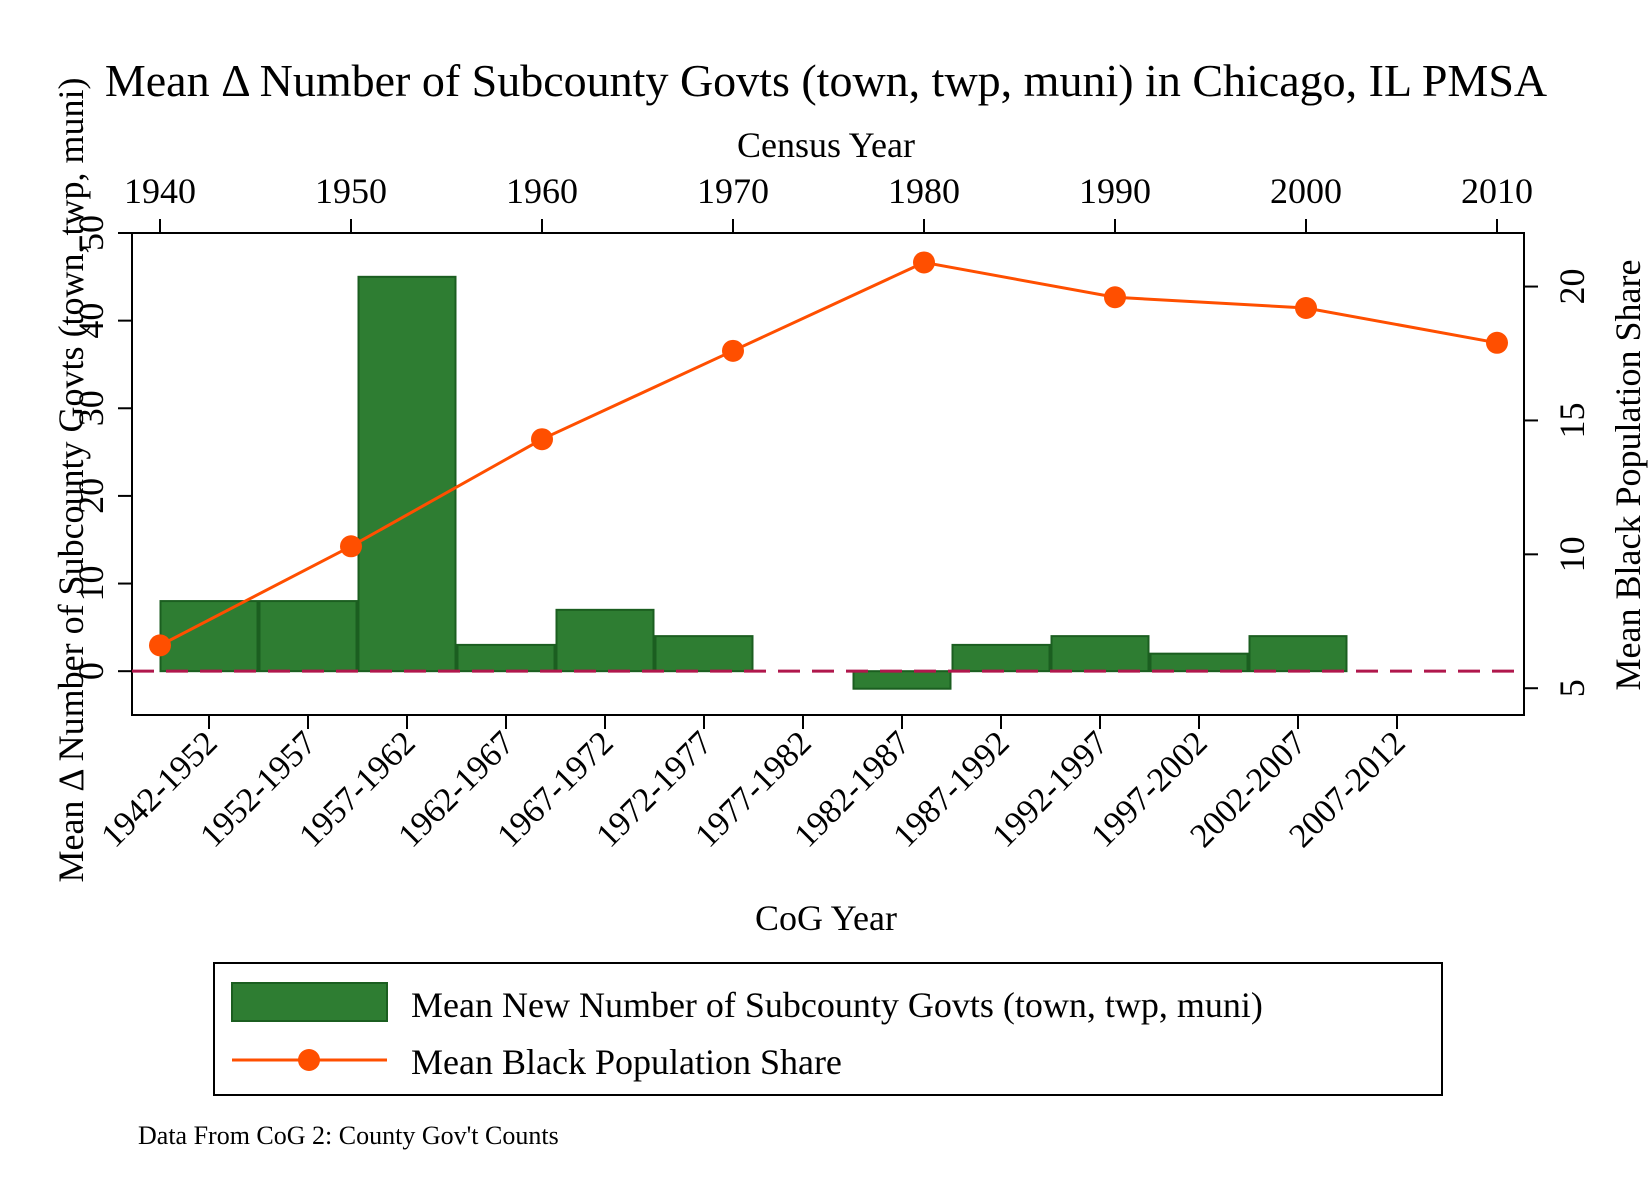 The width and height of the screenshot is (1652, 1201). I want to click on legend-box, so click(828, 1029).